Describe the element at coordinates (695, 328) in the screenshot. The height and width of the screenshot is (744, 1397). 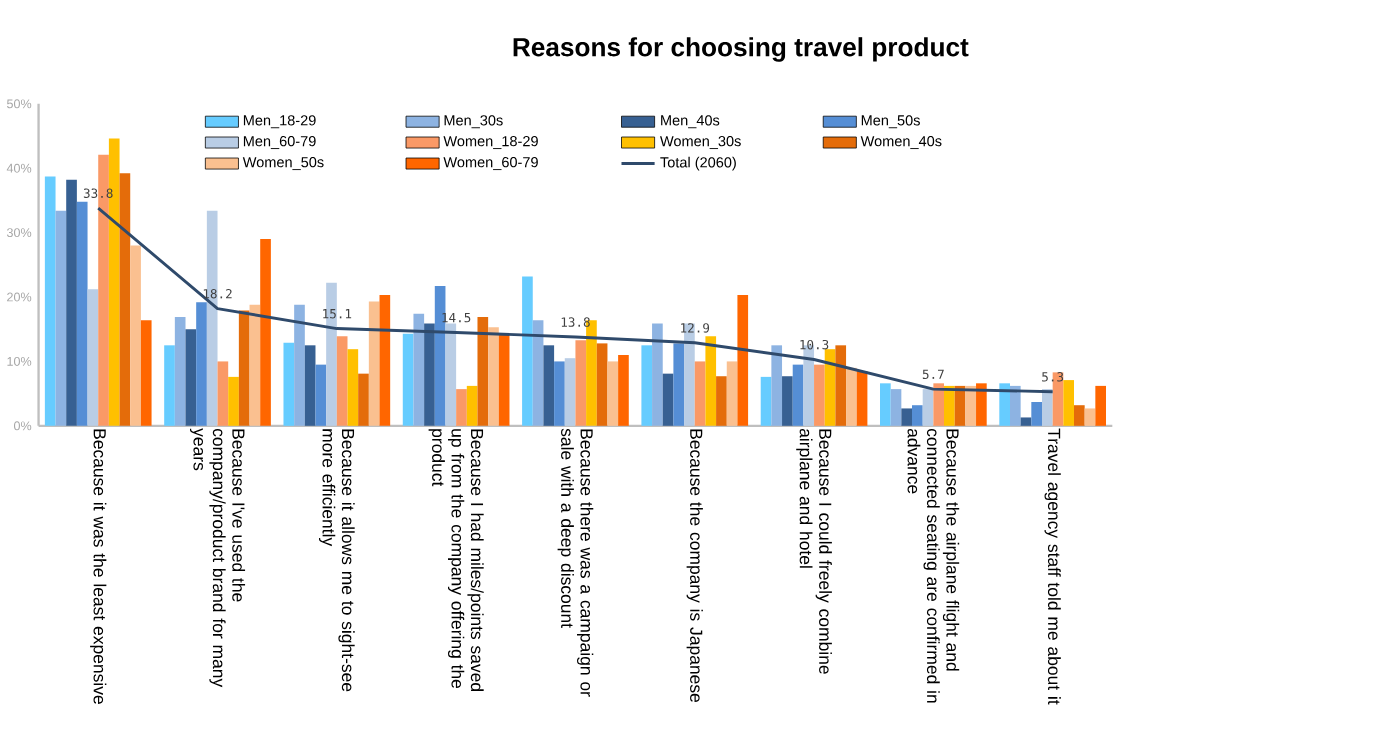
I see `data-label: 12.9` at that location.